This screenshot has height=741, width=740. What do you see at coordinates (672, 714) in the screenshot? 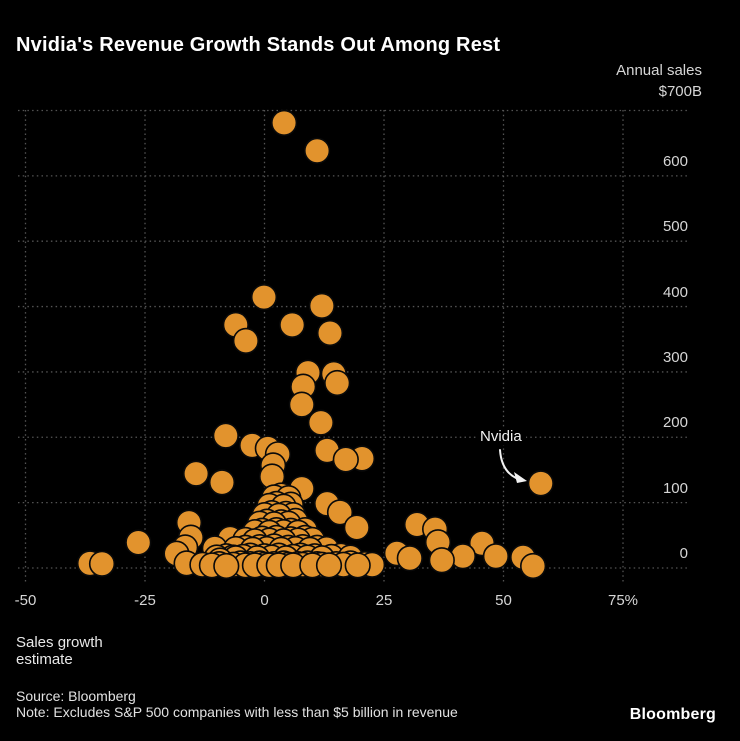
I see `bloomberg-logo: Bloomberg` at bounding box center [672, 714].